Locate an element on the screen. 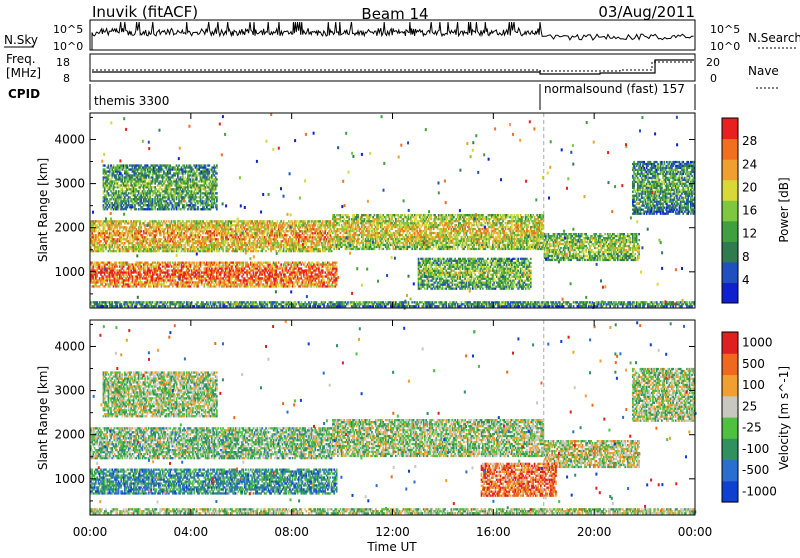 This screenshot has width=800, height=558. nave-tick-top: 20 is located at coordinates (713, 62).